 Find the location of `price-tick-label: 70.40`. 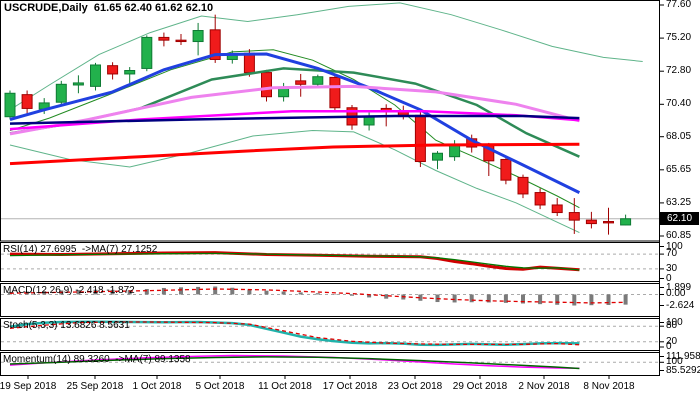

price-tick-label: 70.40 is located at coordinates (679, 104).